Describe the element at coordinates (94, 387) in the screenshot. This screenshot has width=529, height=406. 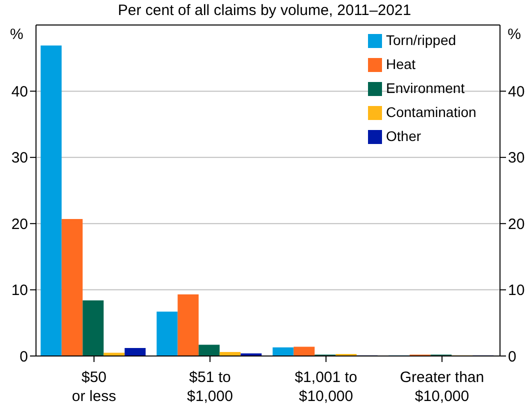
I see `x-tick-label: $50 or less` at that location.